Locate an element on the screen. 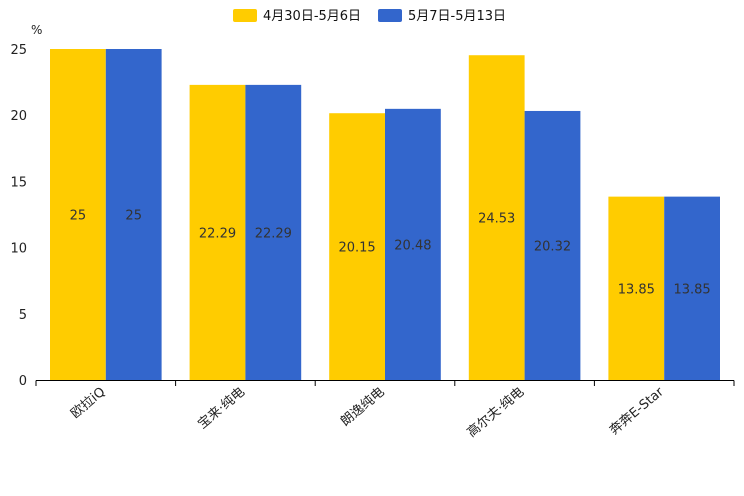  y-tick-label: 0 is located at coordinates (23, 381).